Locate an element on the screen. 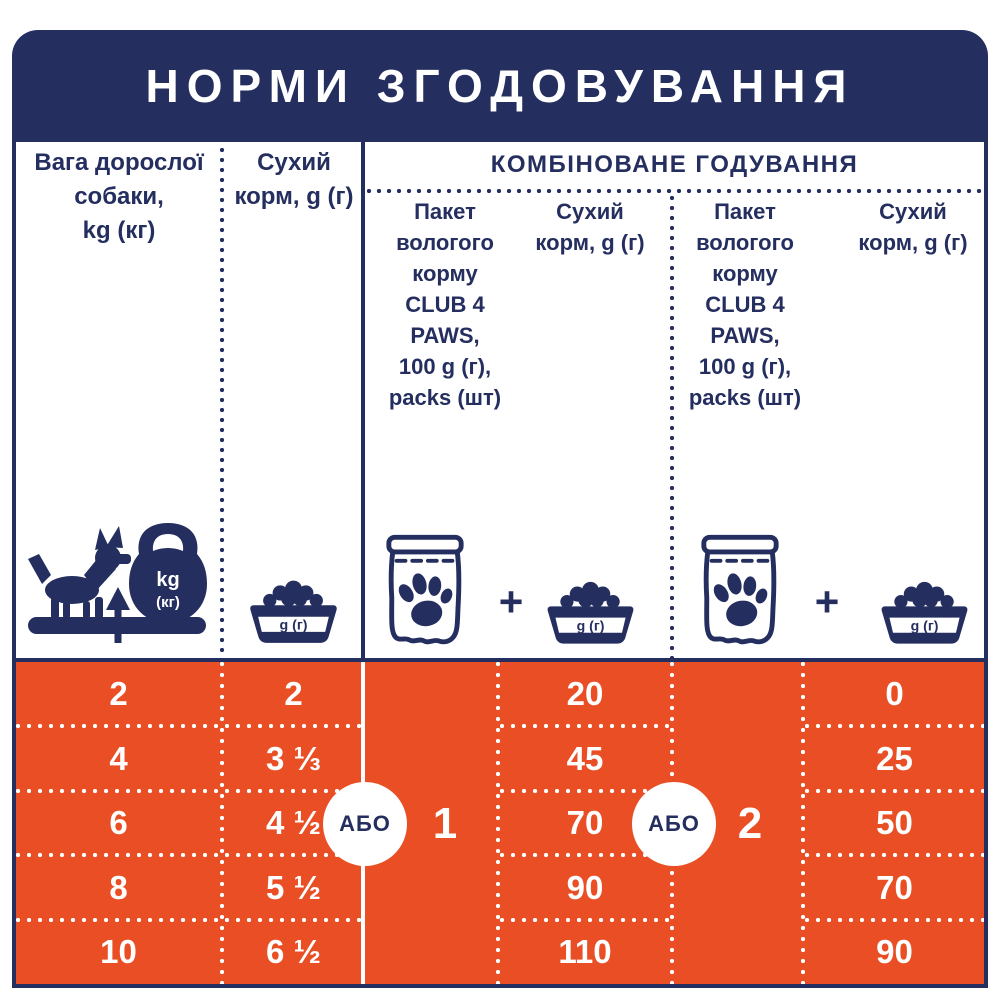 The height and width of the screenshot is (1000, 1000). col-divider-weight-dry is located at coordinates (222, 403).